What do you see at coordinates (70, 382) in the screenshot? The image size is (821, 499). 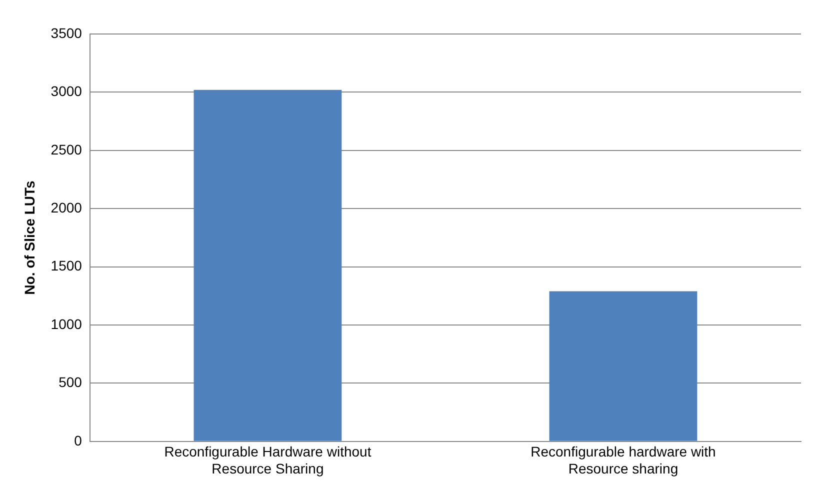 I see `y-tick-label: 500` at bounding box center [70, 382].